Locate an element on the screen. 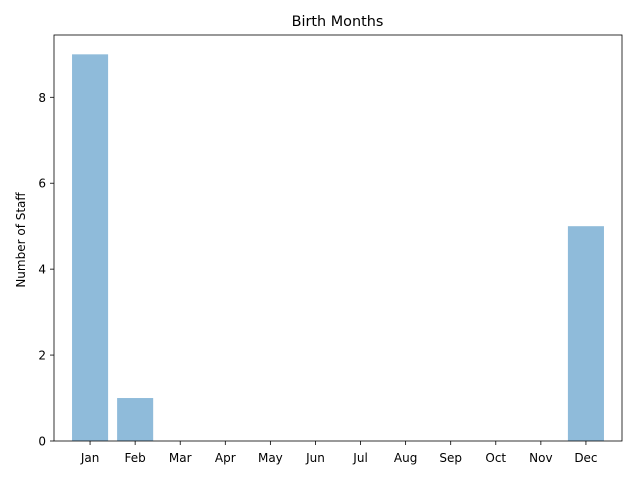  x-tick-label: Feb is located at coordinates (135, 458).